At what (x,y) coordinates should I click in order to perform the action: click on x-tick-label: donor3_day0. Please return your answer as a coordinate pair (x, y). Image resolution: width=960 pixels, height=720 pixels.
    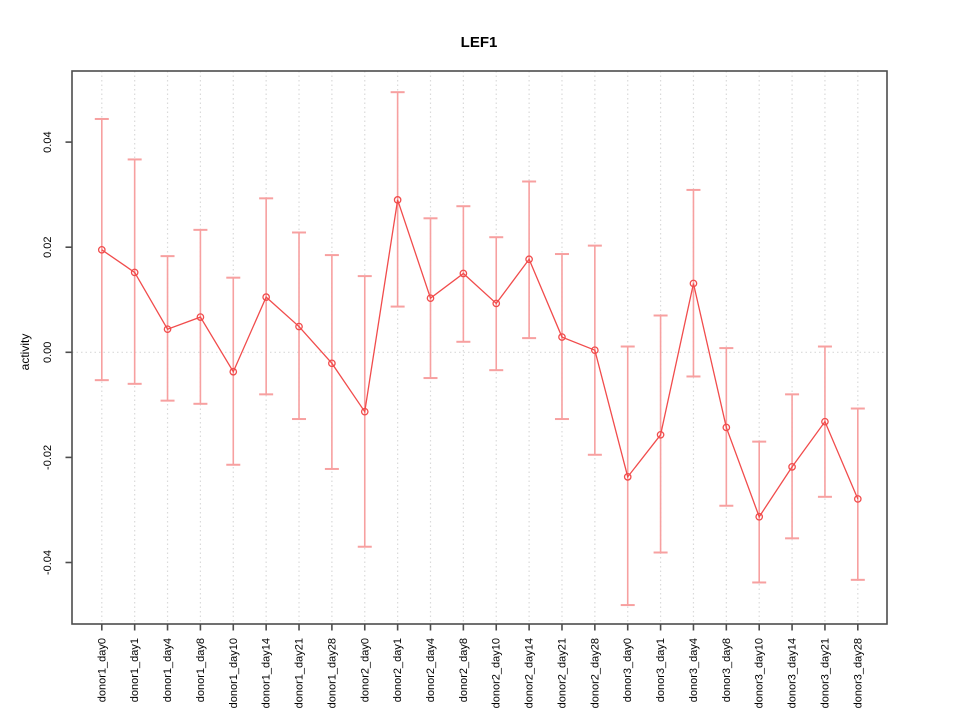
    Looking at the image, I should click on (628, 670).